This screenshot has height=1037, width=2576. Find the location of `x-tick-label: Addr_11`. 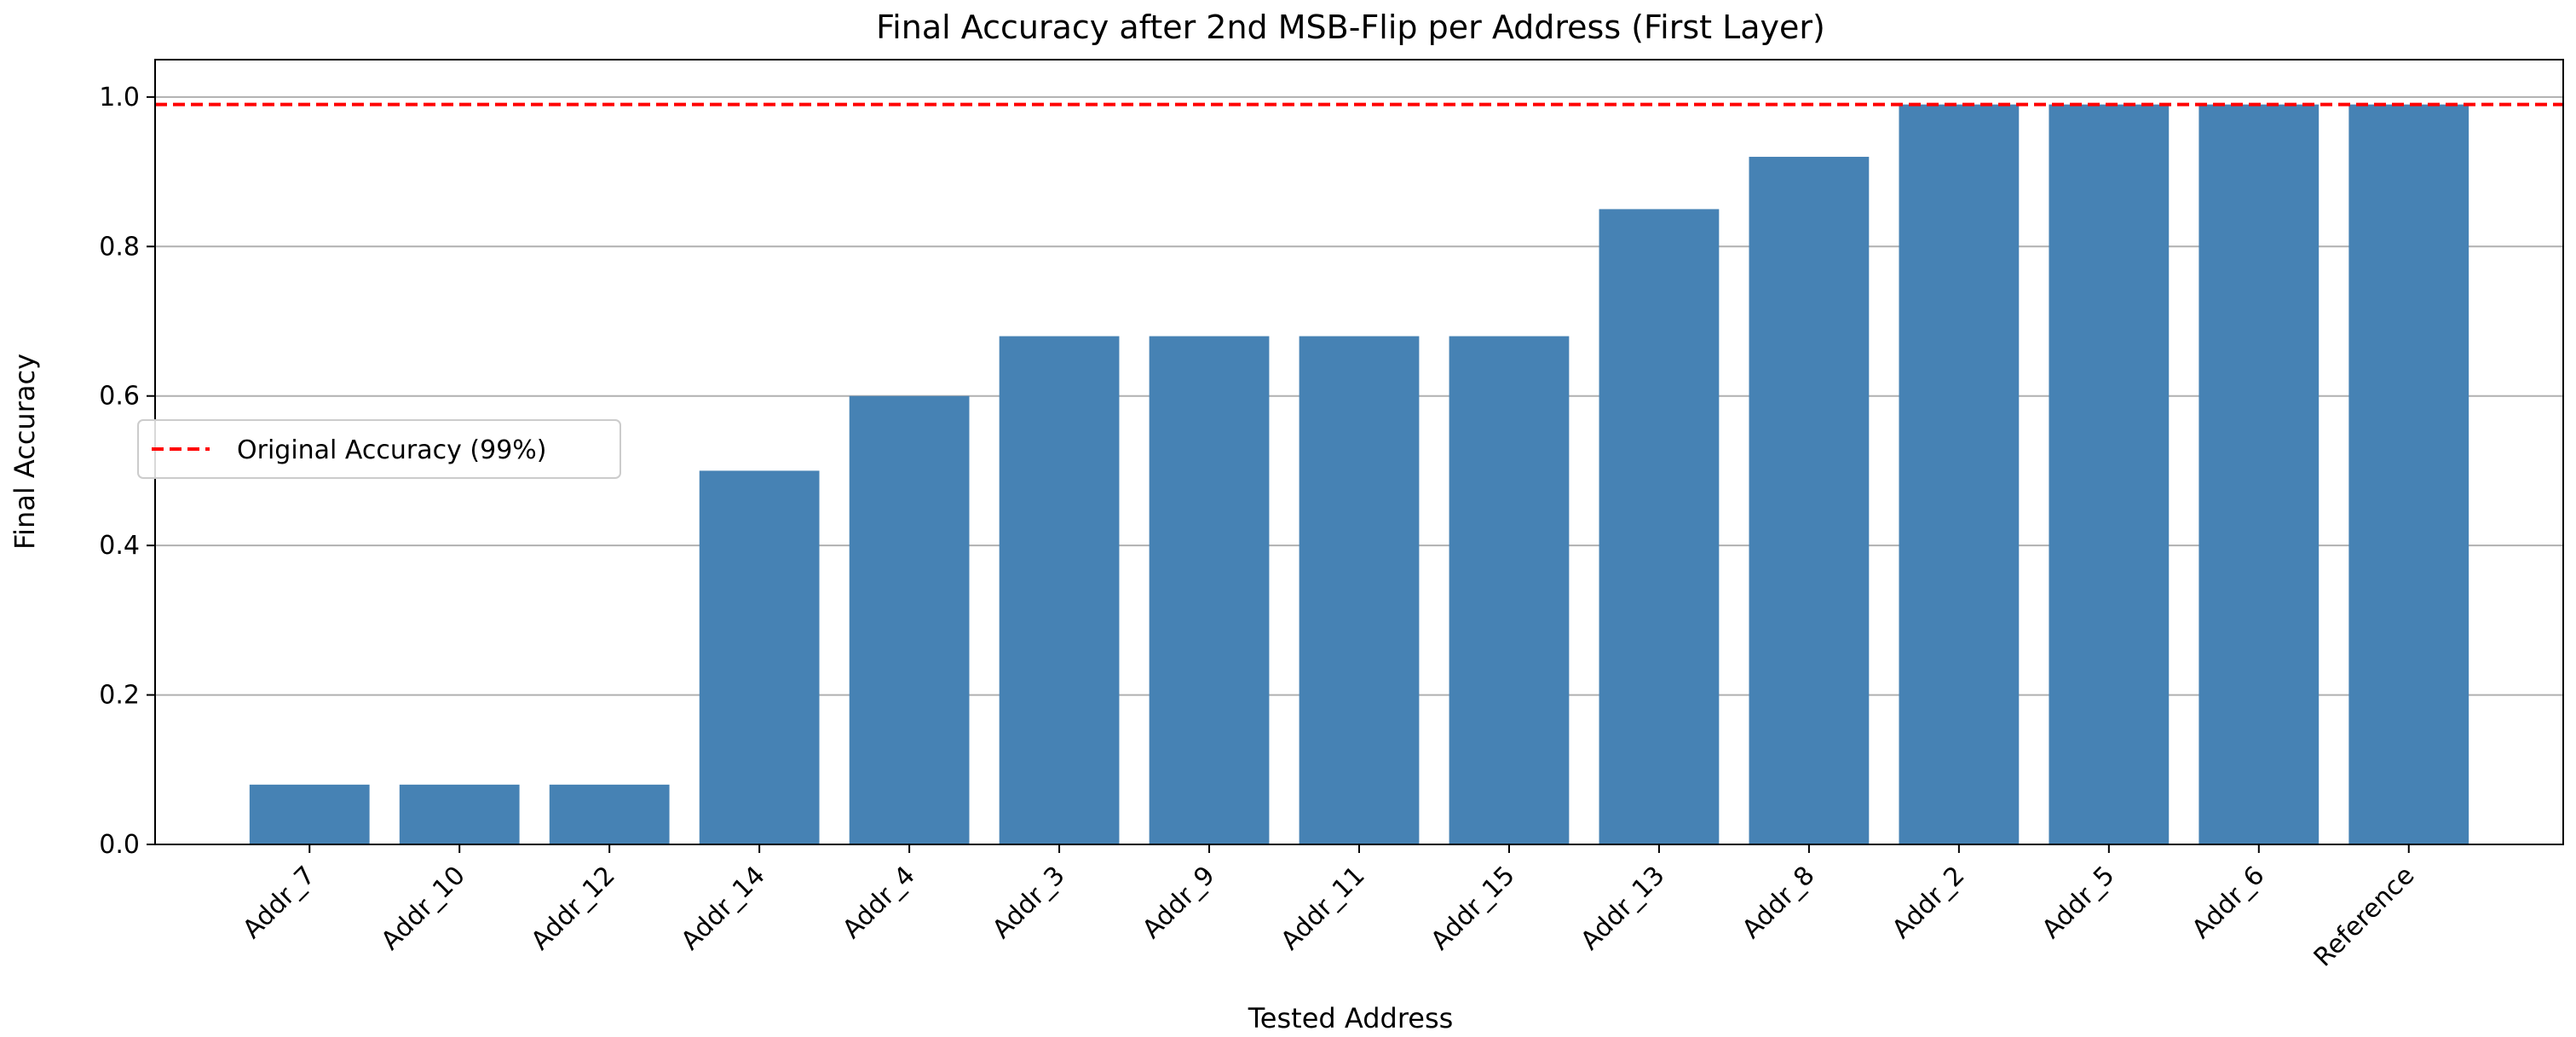

x-tick-label: Addr_11 is located at coordinates (1323, 908).